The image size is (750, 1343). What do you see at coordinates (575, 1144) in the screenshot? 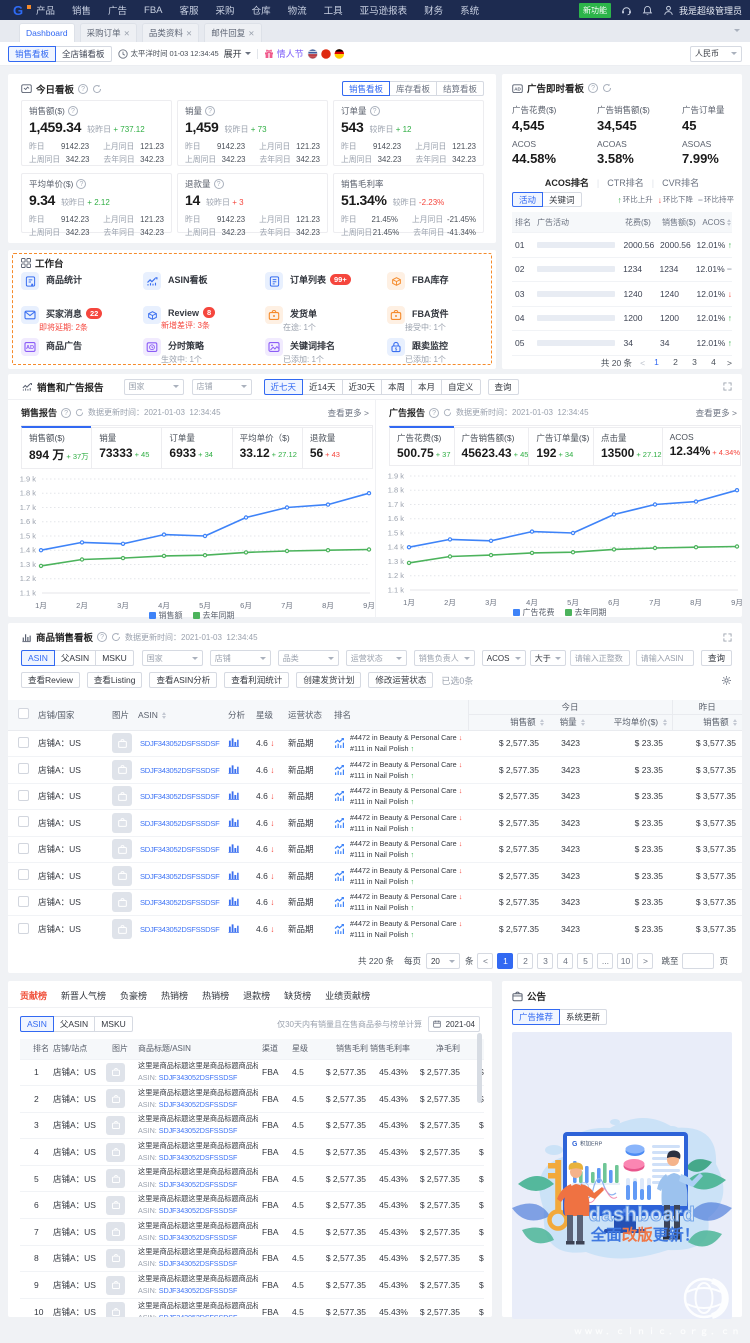
I see `svg-text: G` at bounding box center [575, 1144].